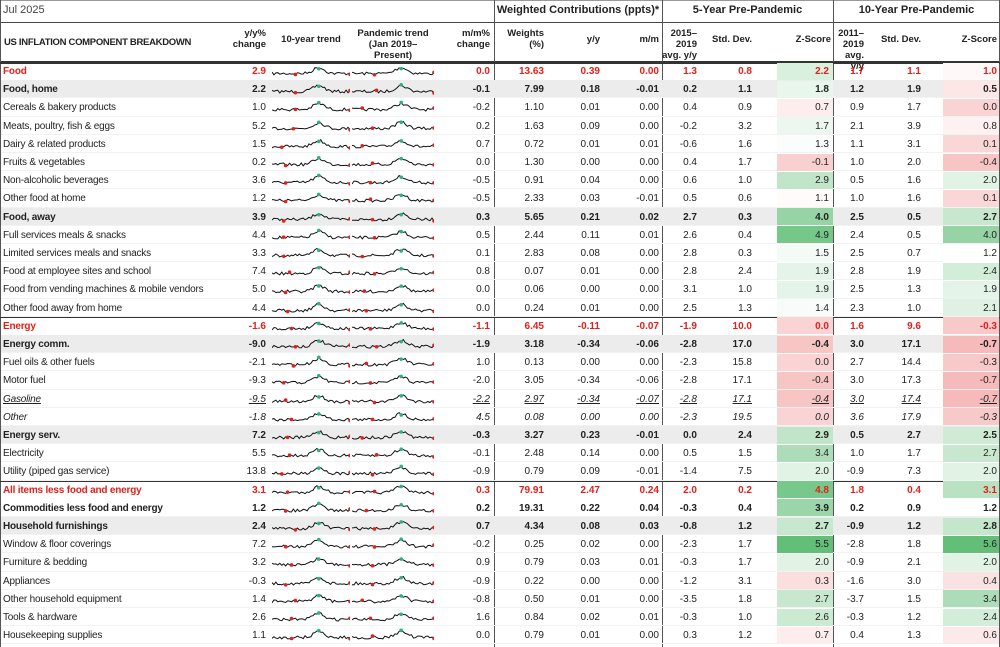  Describe the element at coordinates (590, 290) in the screenshot. I see `cell-value: 0.00` at that location.